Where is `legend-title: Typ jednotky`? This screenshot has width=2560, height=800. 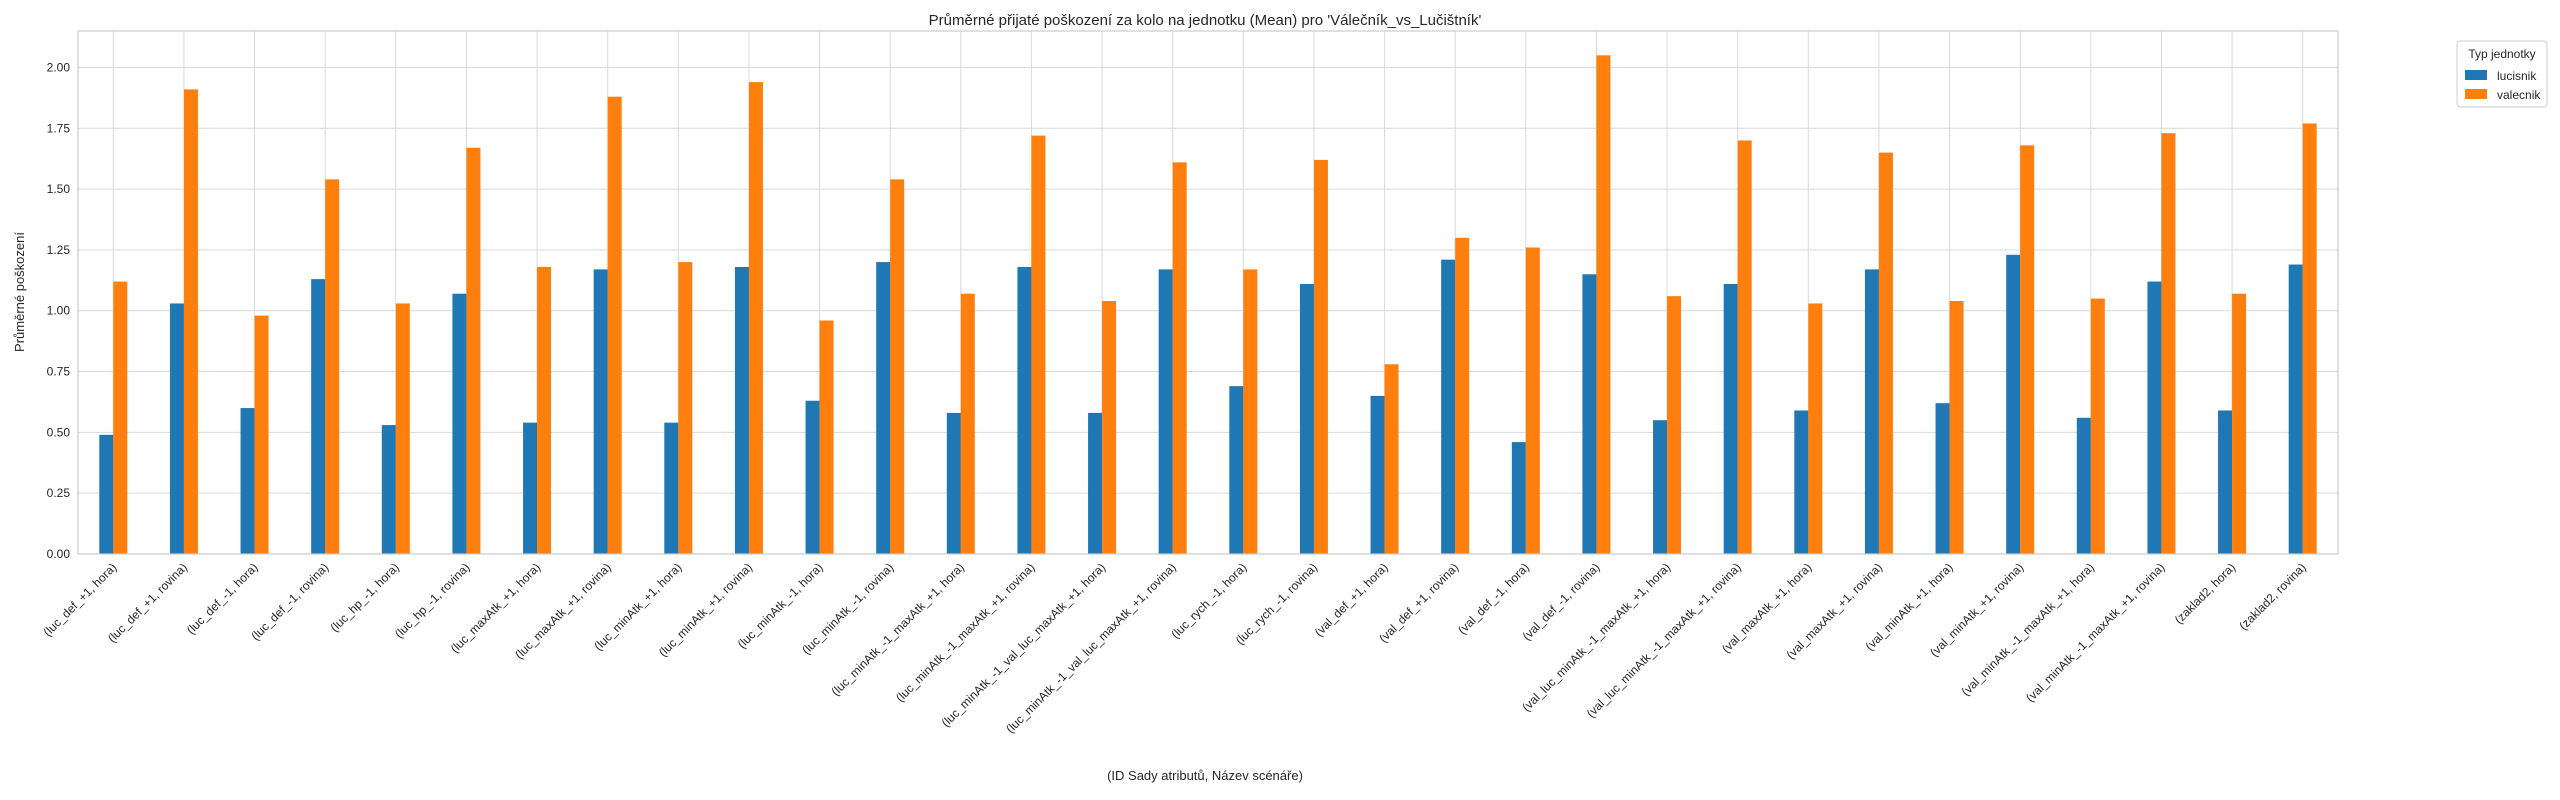
legend-title: Typ jednotky is located at coordinates (2501, 54).